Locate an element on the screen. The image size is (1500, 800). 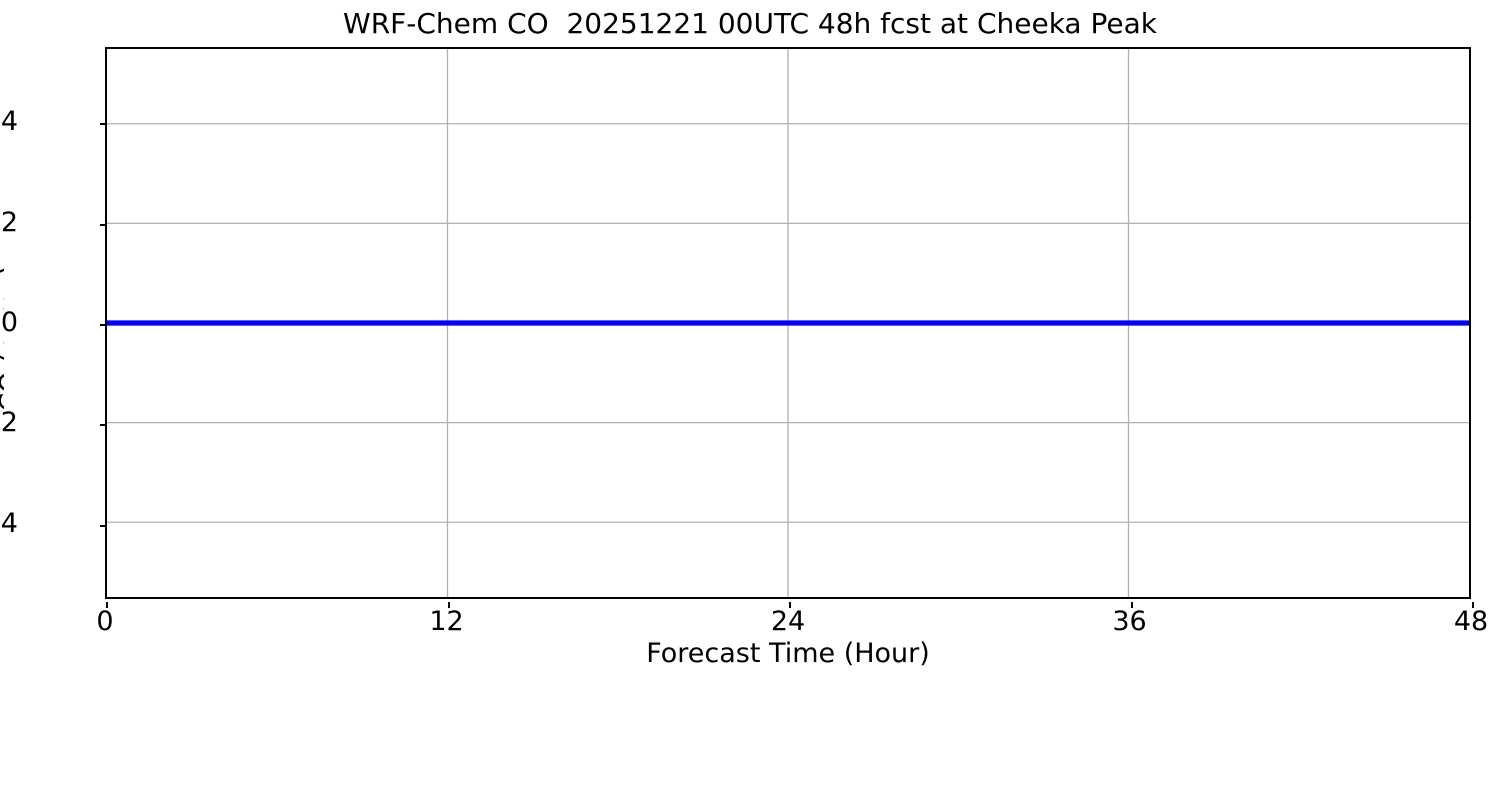
y-axis-label-clip: CO (ppmv) is located at coordinates (2, 400).